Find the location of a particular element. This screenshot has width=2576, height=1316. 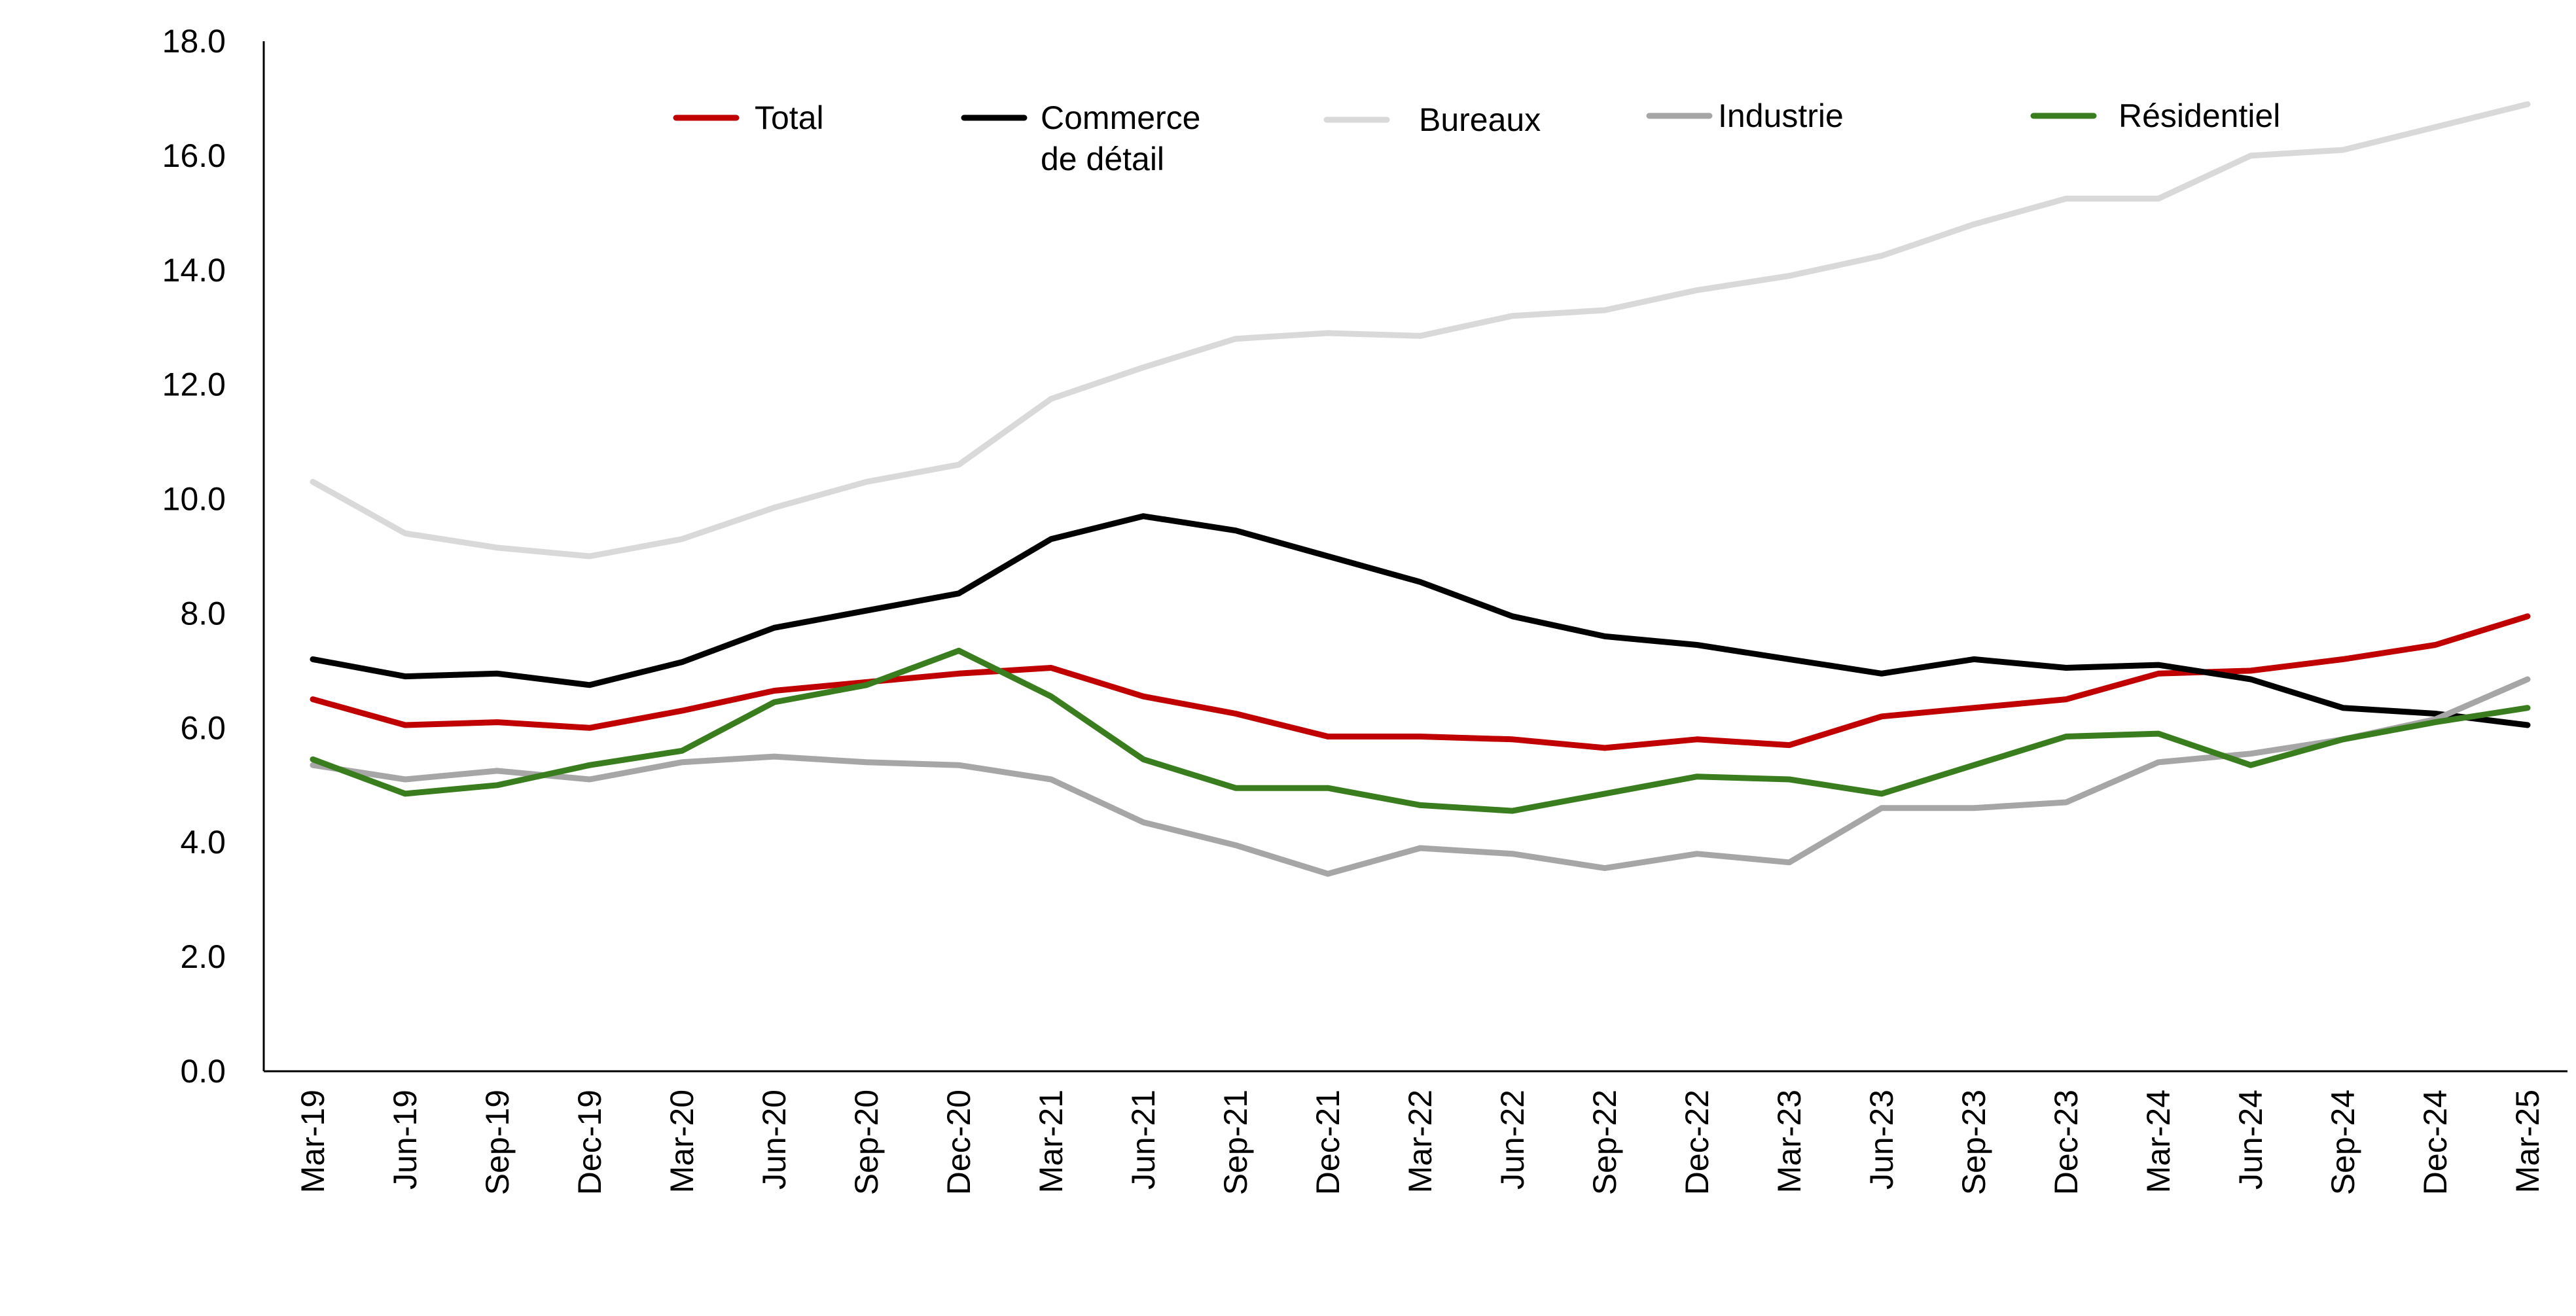

x-tick-label: Jun-21 is located at coordinates (1143, 1140).